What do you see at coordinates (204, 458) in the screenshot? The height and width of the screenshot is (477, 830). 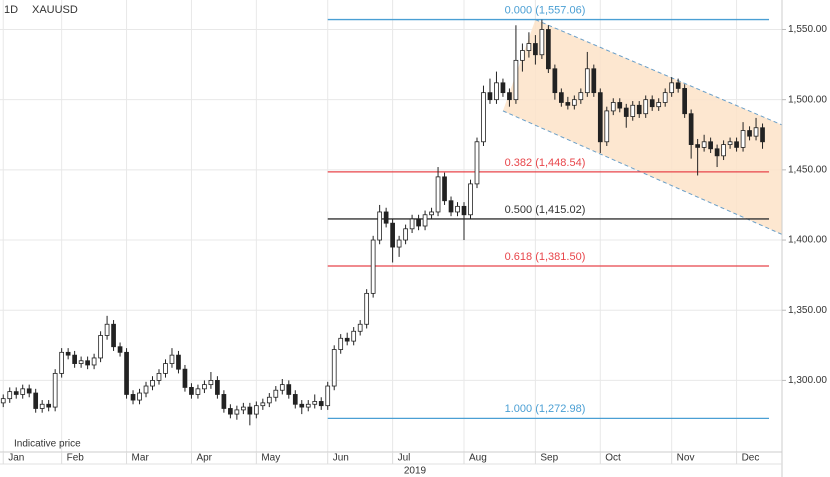 I see `x-tick-label: Apr` at bounding box center [204, 458].